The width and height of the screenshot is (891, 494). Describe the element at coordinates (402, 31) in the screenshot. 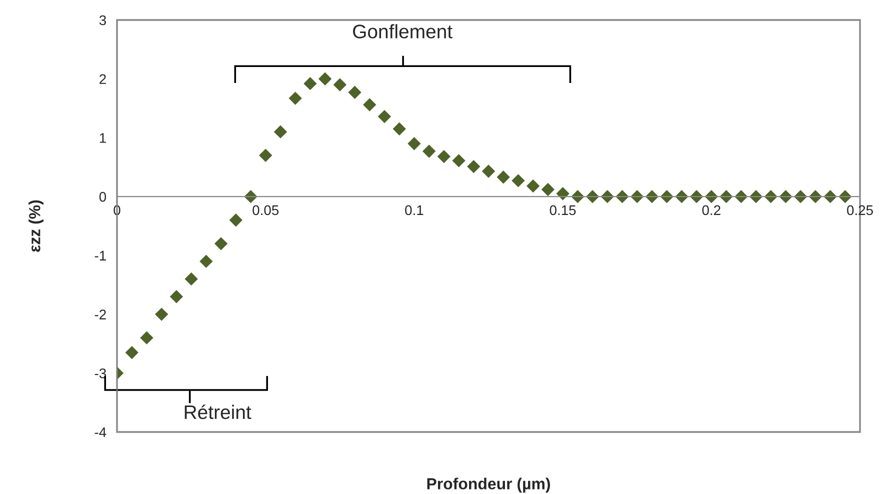

I see `annotation: Gonflement` at that location.